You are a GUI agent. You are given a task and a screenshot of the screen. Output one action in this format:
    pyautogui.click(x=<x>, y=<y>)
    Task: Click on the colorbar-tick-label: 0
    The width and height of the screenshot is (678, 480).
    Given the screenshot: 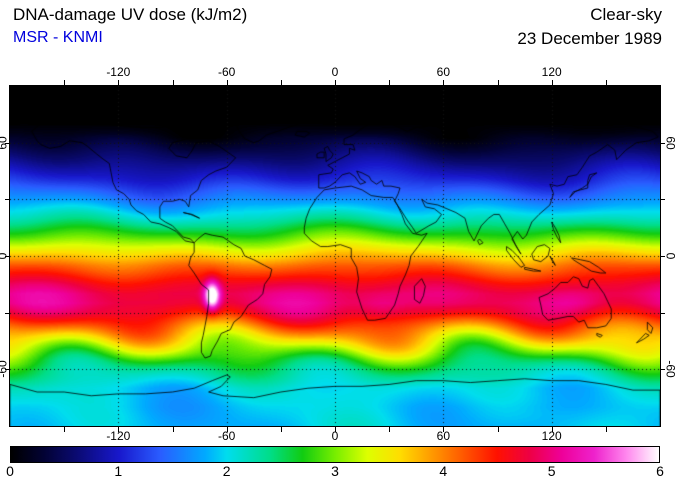 What is the action you would take?
    pyautogui.click(x=10, y=471)
    